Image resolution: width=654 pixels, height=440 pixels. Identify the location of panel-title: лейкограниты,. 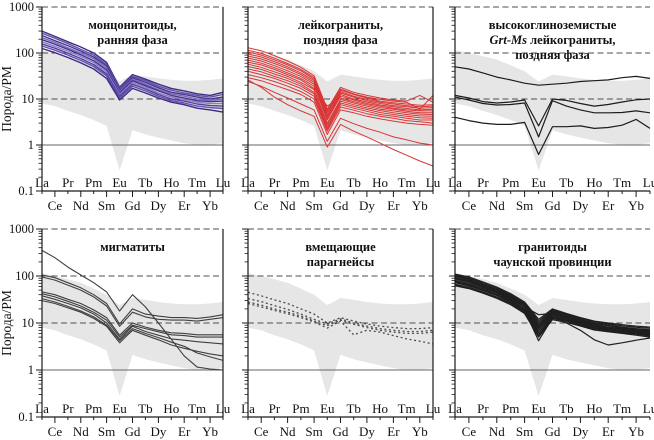
(340, 25).